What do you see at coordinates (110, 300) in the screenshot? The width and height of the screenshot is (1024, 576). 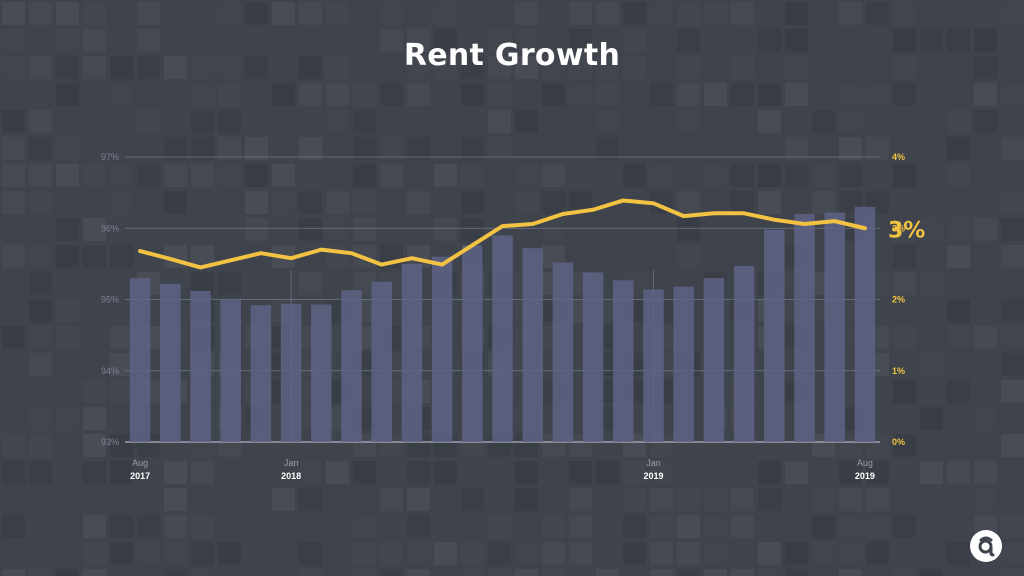 I see `left-axis-tick-label: 95%` at bounding box center [110, 300].